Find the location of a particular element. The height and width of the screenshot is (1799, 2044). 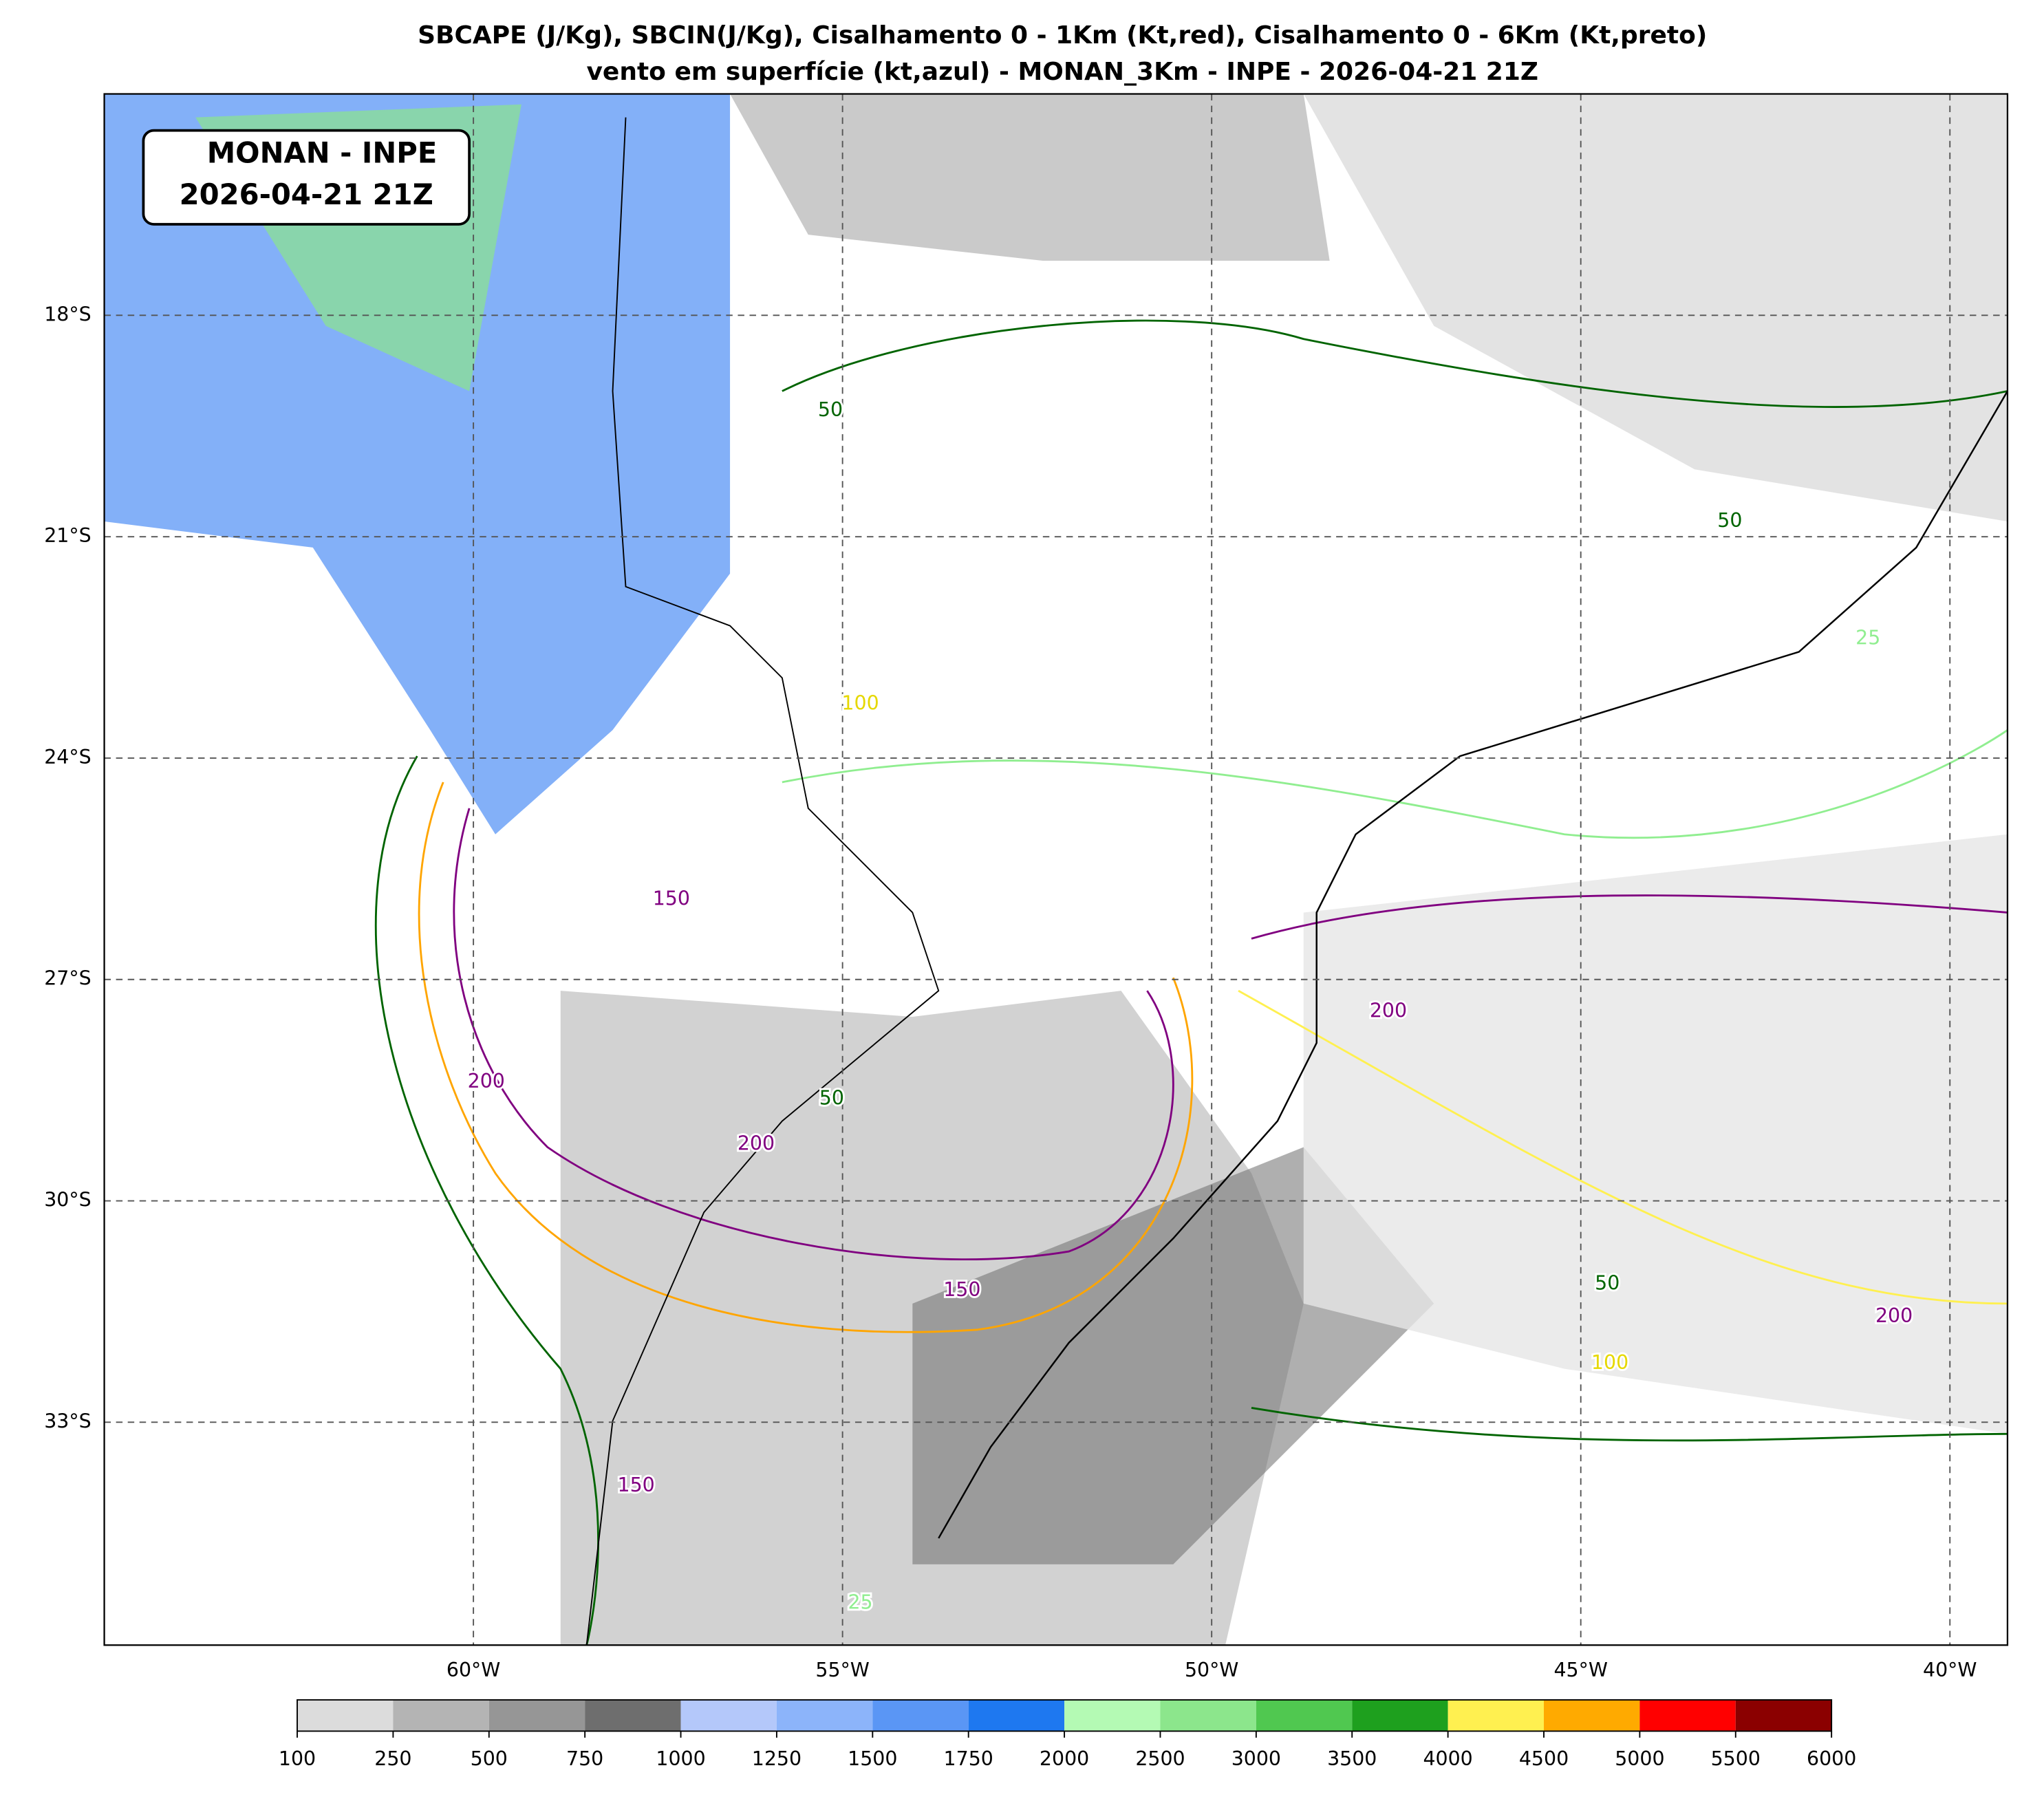

label-line: 2026-04-21 21Z is located at coordinates (306, 194).